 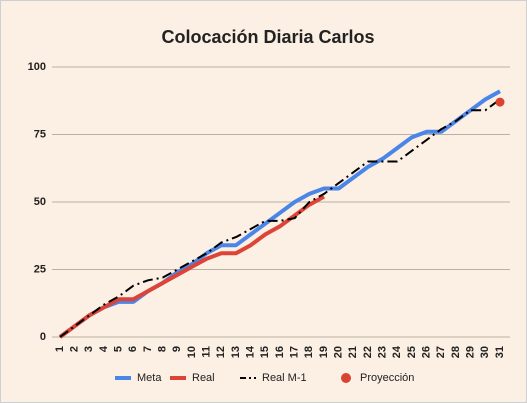 What do you see at coordinates (368, 352) in the screenshot?
I see `x-tick-label: 22` at bounding box center [368, 352].